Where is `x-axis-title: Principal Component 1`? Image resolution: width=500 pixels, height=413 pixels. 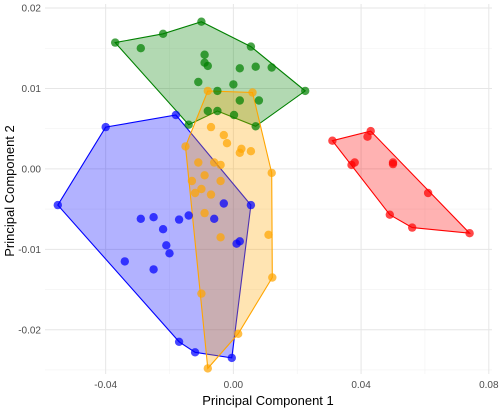
x-axis-title: Principal Component 1 is located at coordinates (268, 400).